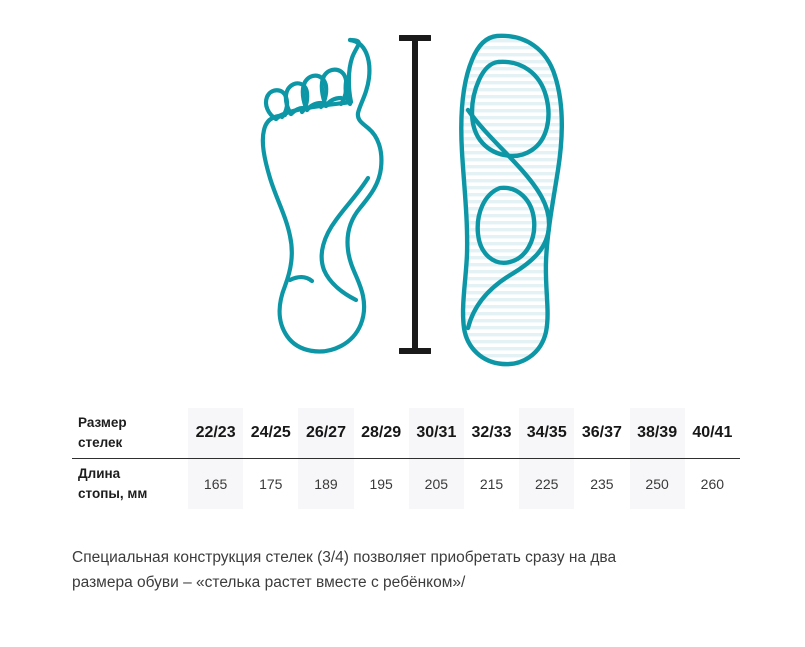 The image size is (805, 647). I want to click on length-cell-6: 215, so click(491, 484).